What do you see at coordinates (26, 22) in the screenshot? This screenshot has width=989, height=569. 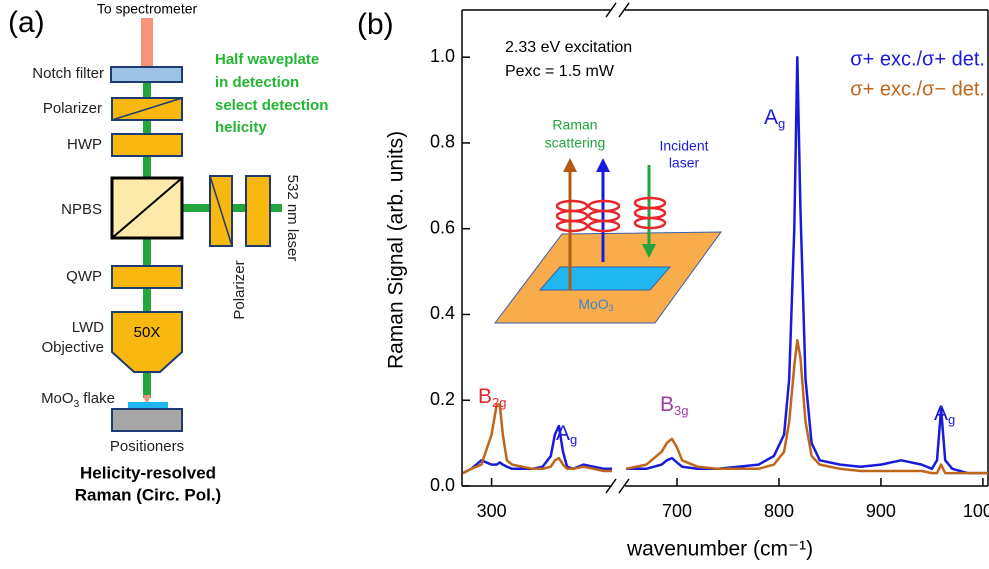 I see `panel-label: (a)` at bounding box center [26, 22].